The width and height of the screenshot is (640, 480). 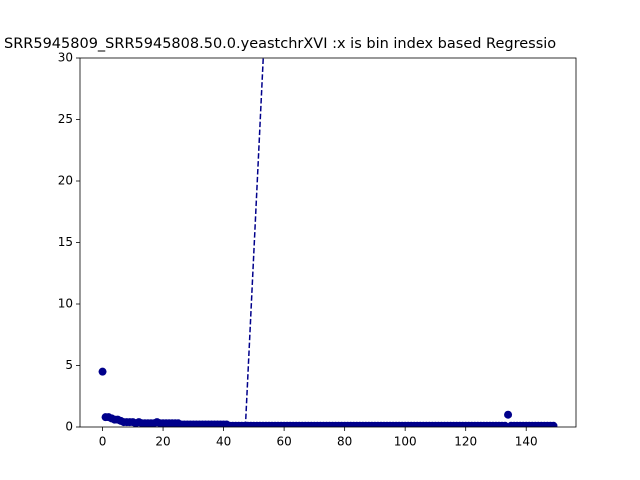 What do you see at coordinates (344, 442) in the screenshot?
I see `x-tick-label: 80` at bounding box center [344, 442].